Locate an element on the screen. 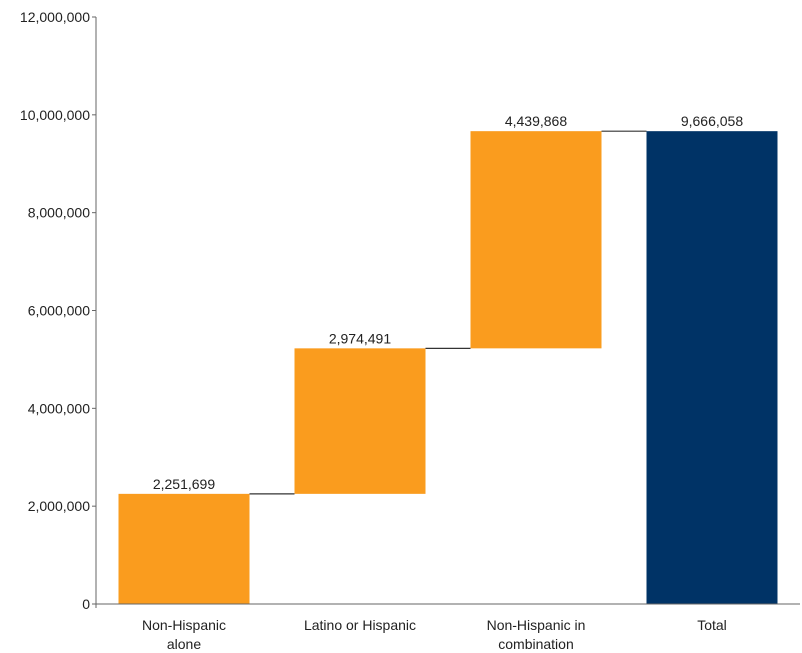  x-tick-label: Latino or Hispanic is located at coordinates (360, 625).